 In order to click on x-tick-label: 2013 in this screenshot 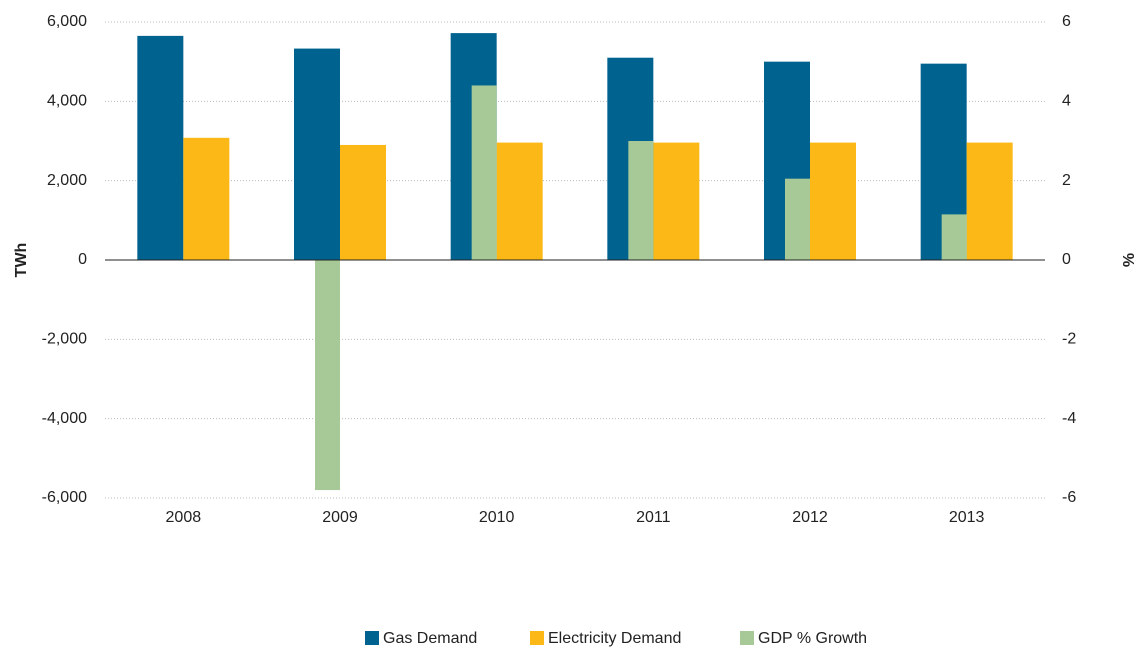, I will do `click(967, 517)`.